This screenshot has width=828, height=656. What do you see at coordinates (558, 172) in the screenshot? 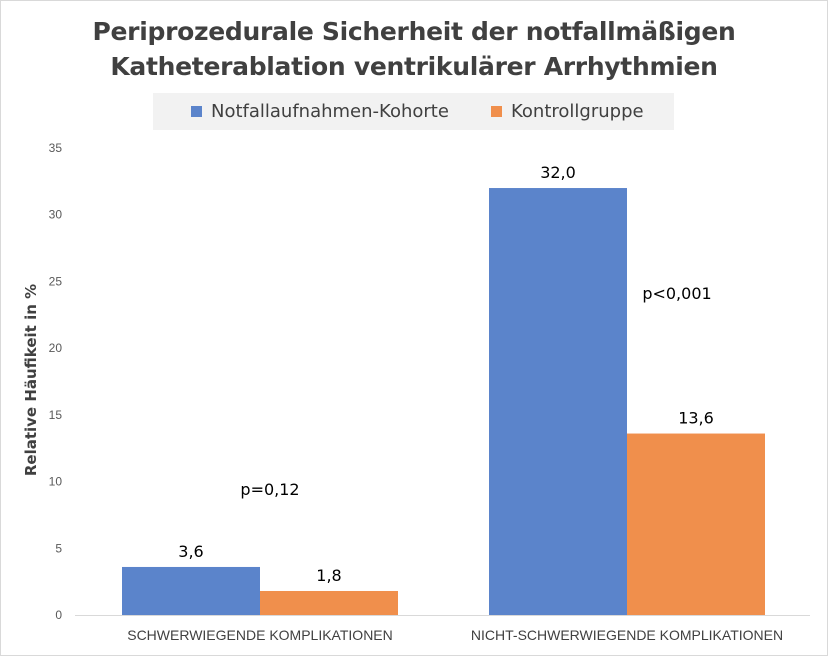
I see `data-label: 32,0` at bounding box center [558, 172].